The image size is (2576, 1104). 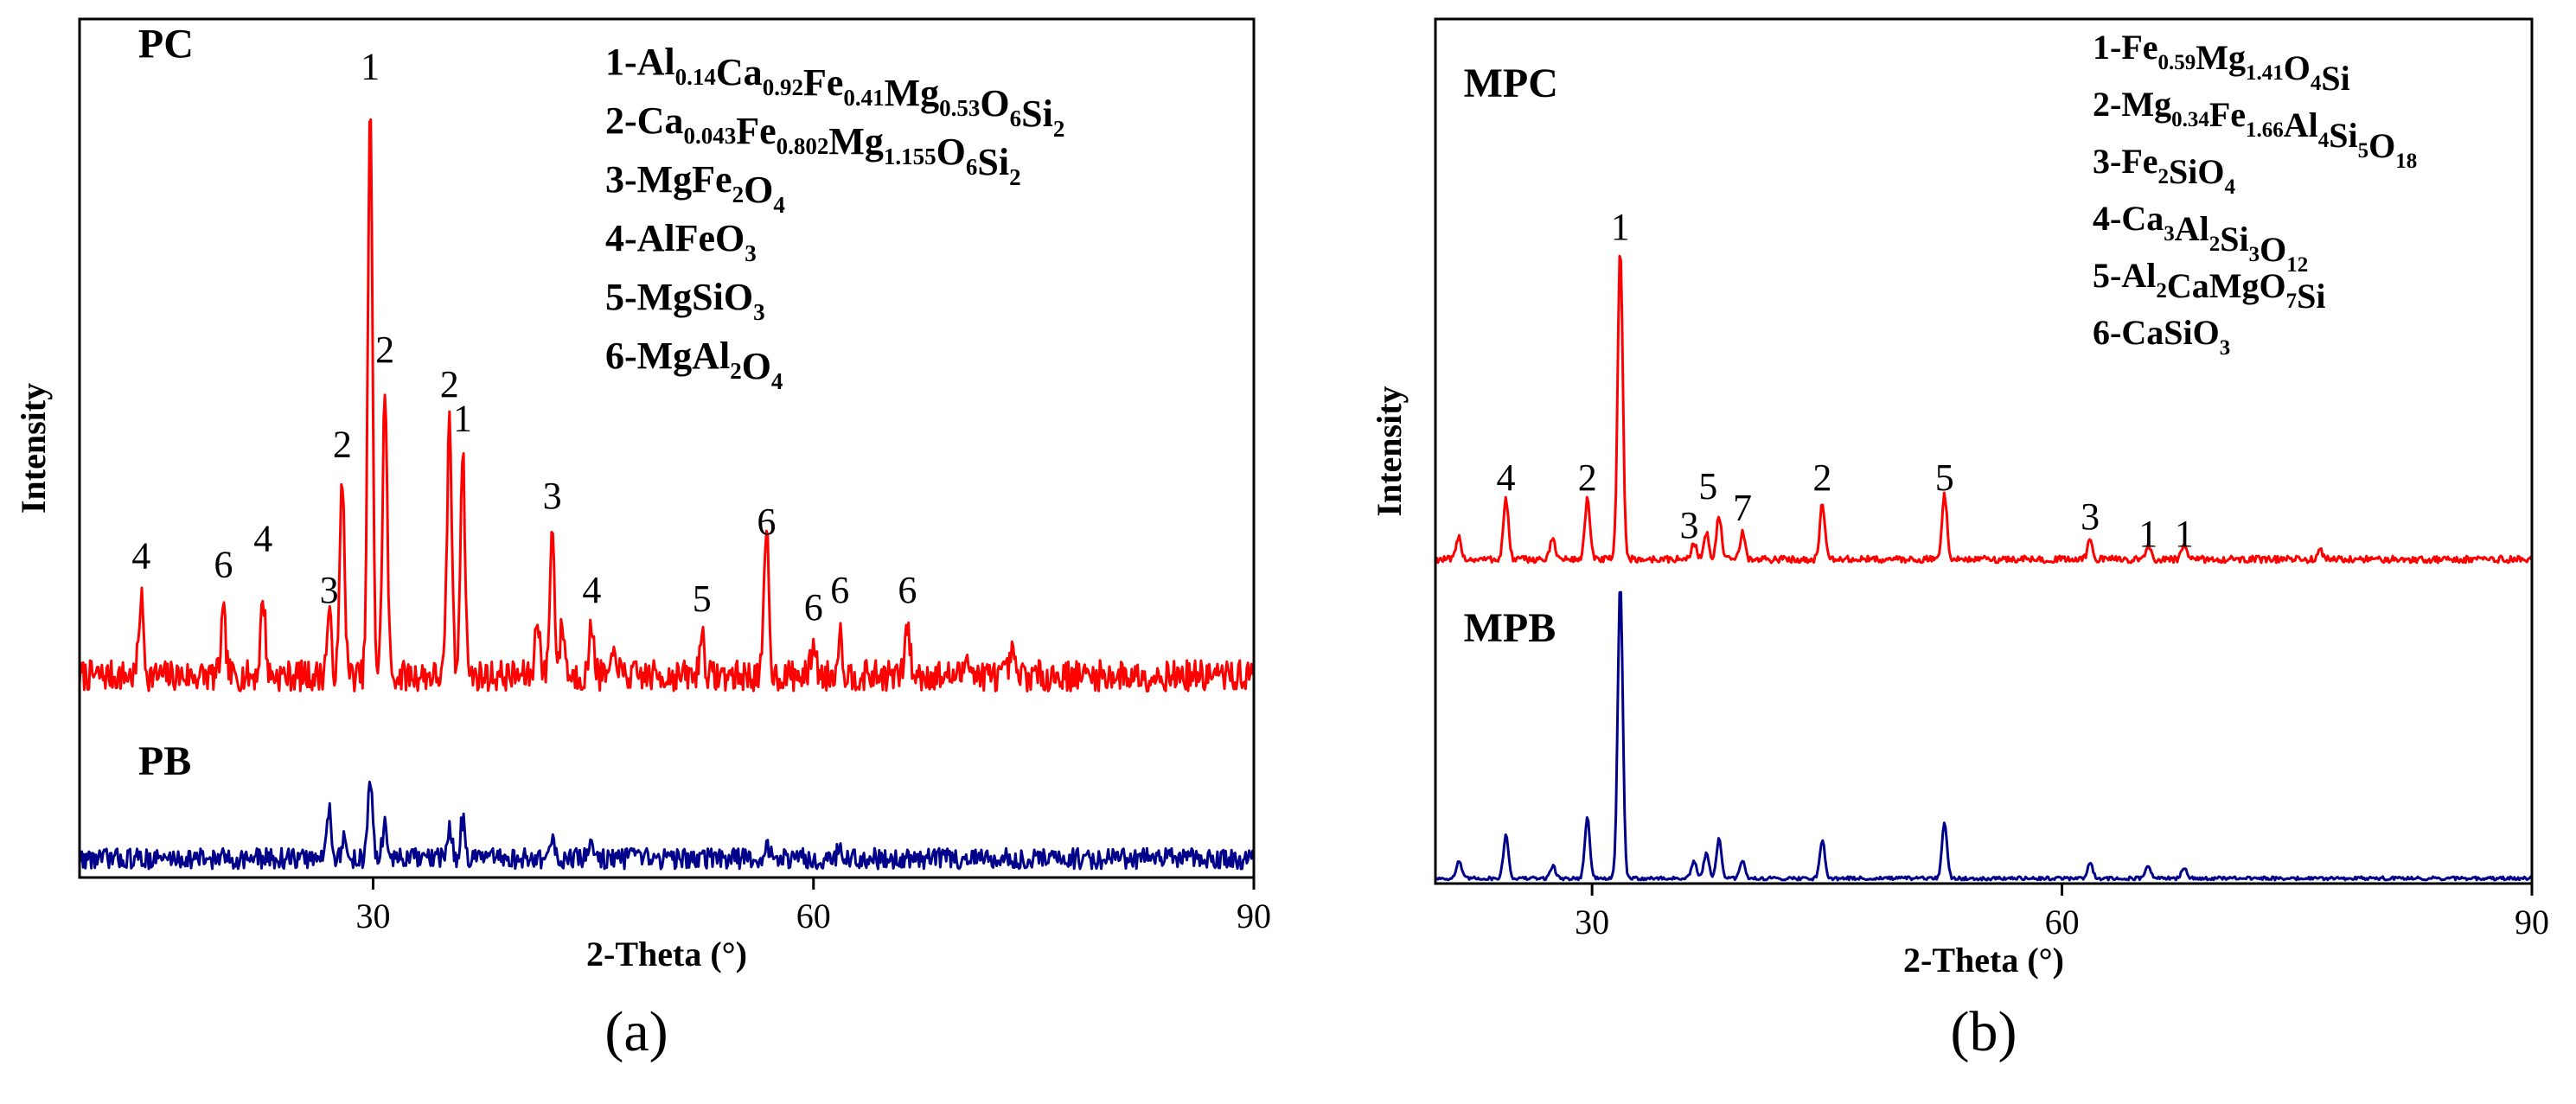 What do you see at coordinates (1985, 736) in the screenshot?
I see `series-line-mpb` at bounding box center [1985, 736].